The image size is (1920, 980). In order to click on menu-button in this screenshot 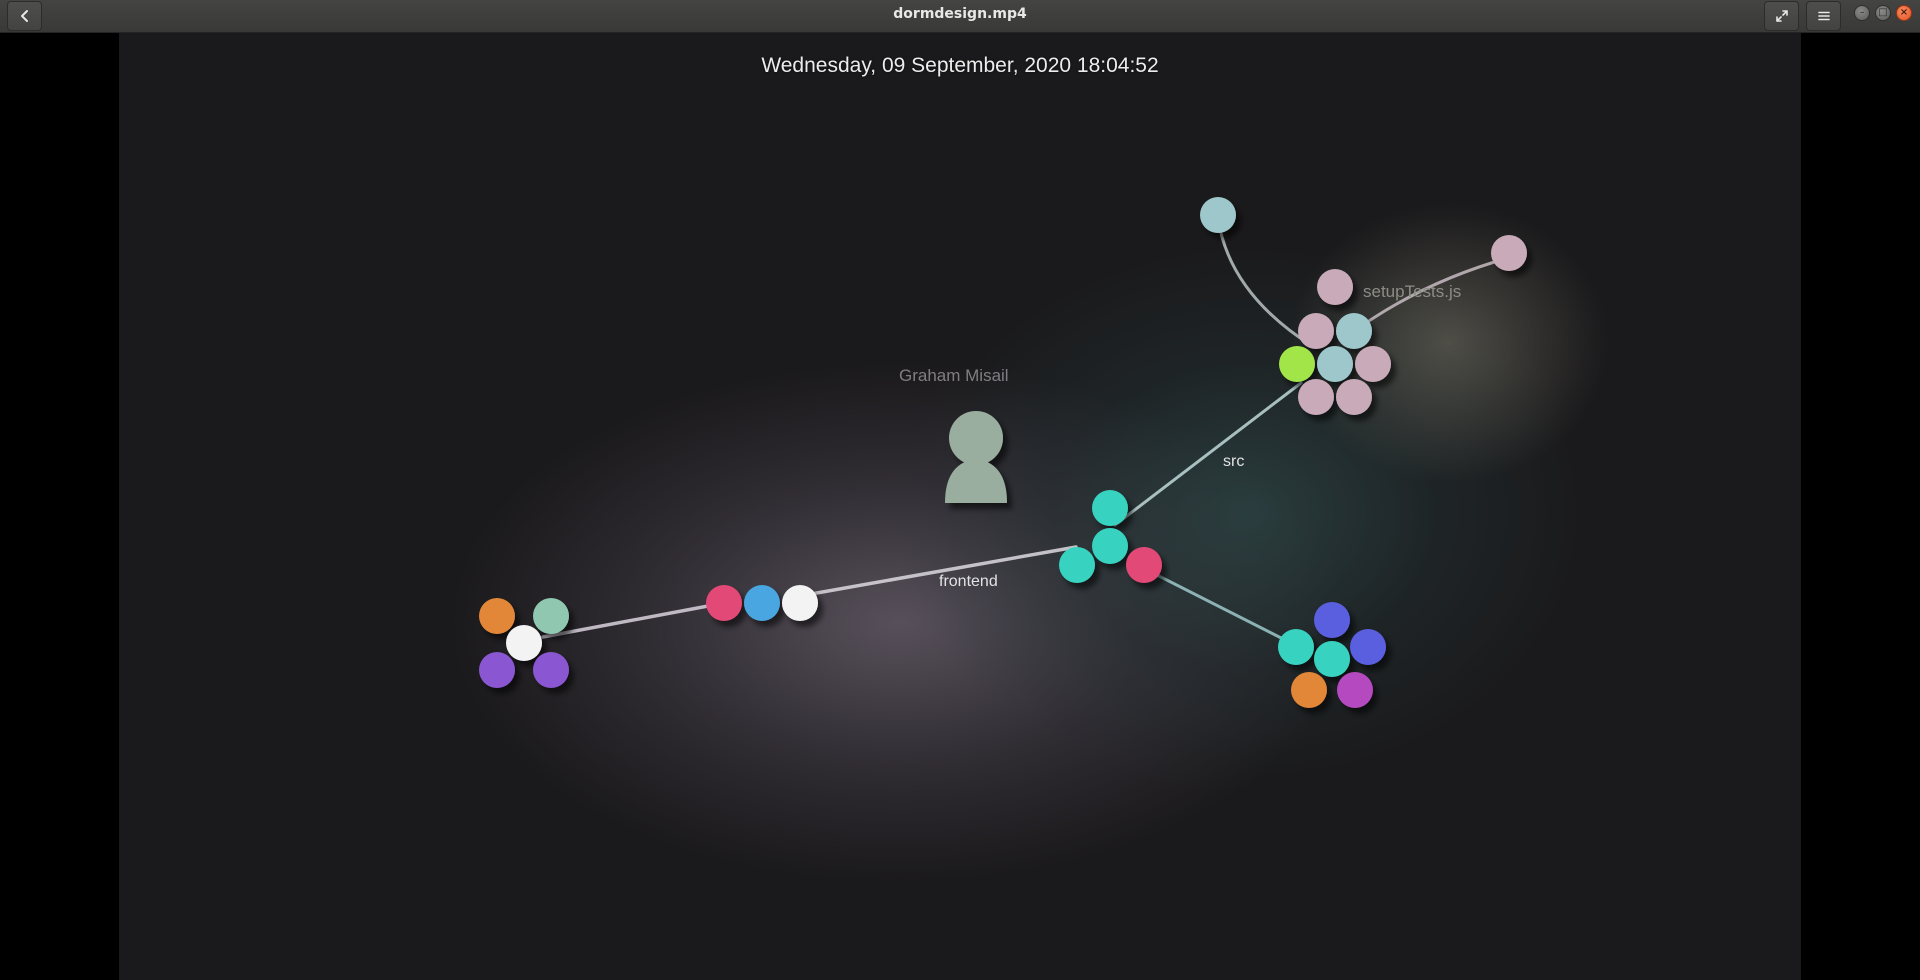, I will do `click(1823, 16)`.